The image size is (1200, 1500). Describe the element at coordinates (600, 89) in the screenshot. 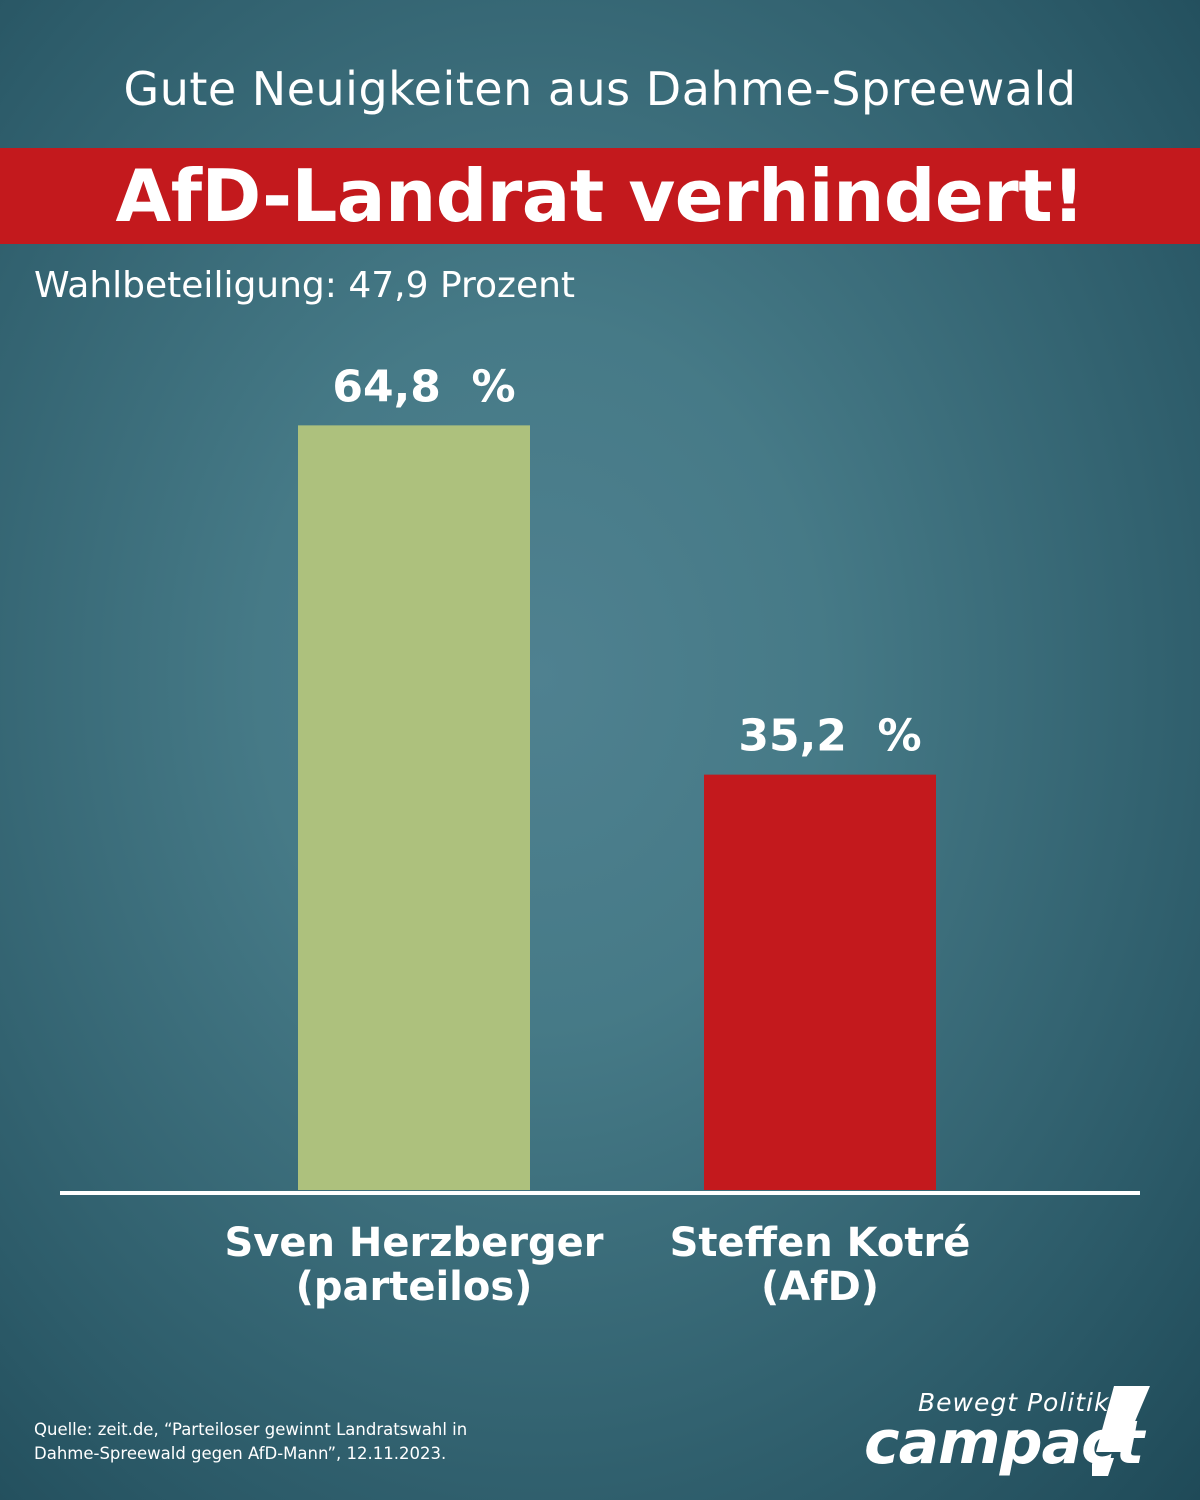

I see `subtitle: Gute Neuigkeiten aus Dahme-Spreewald` at that location.